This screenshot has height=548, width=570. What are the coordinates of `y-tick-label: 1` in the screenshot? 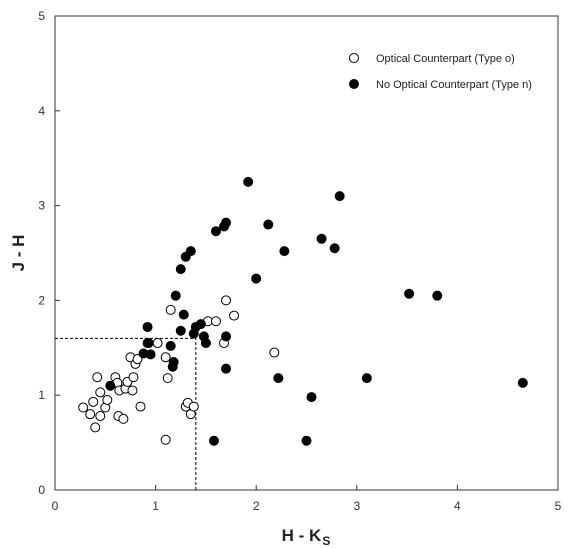 It's located at (41, 395).